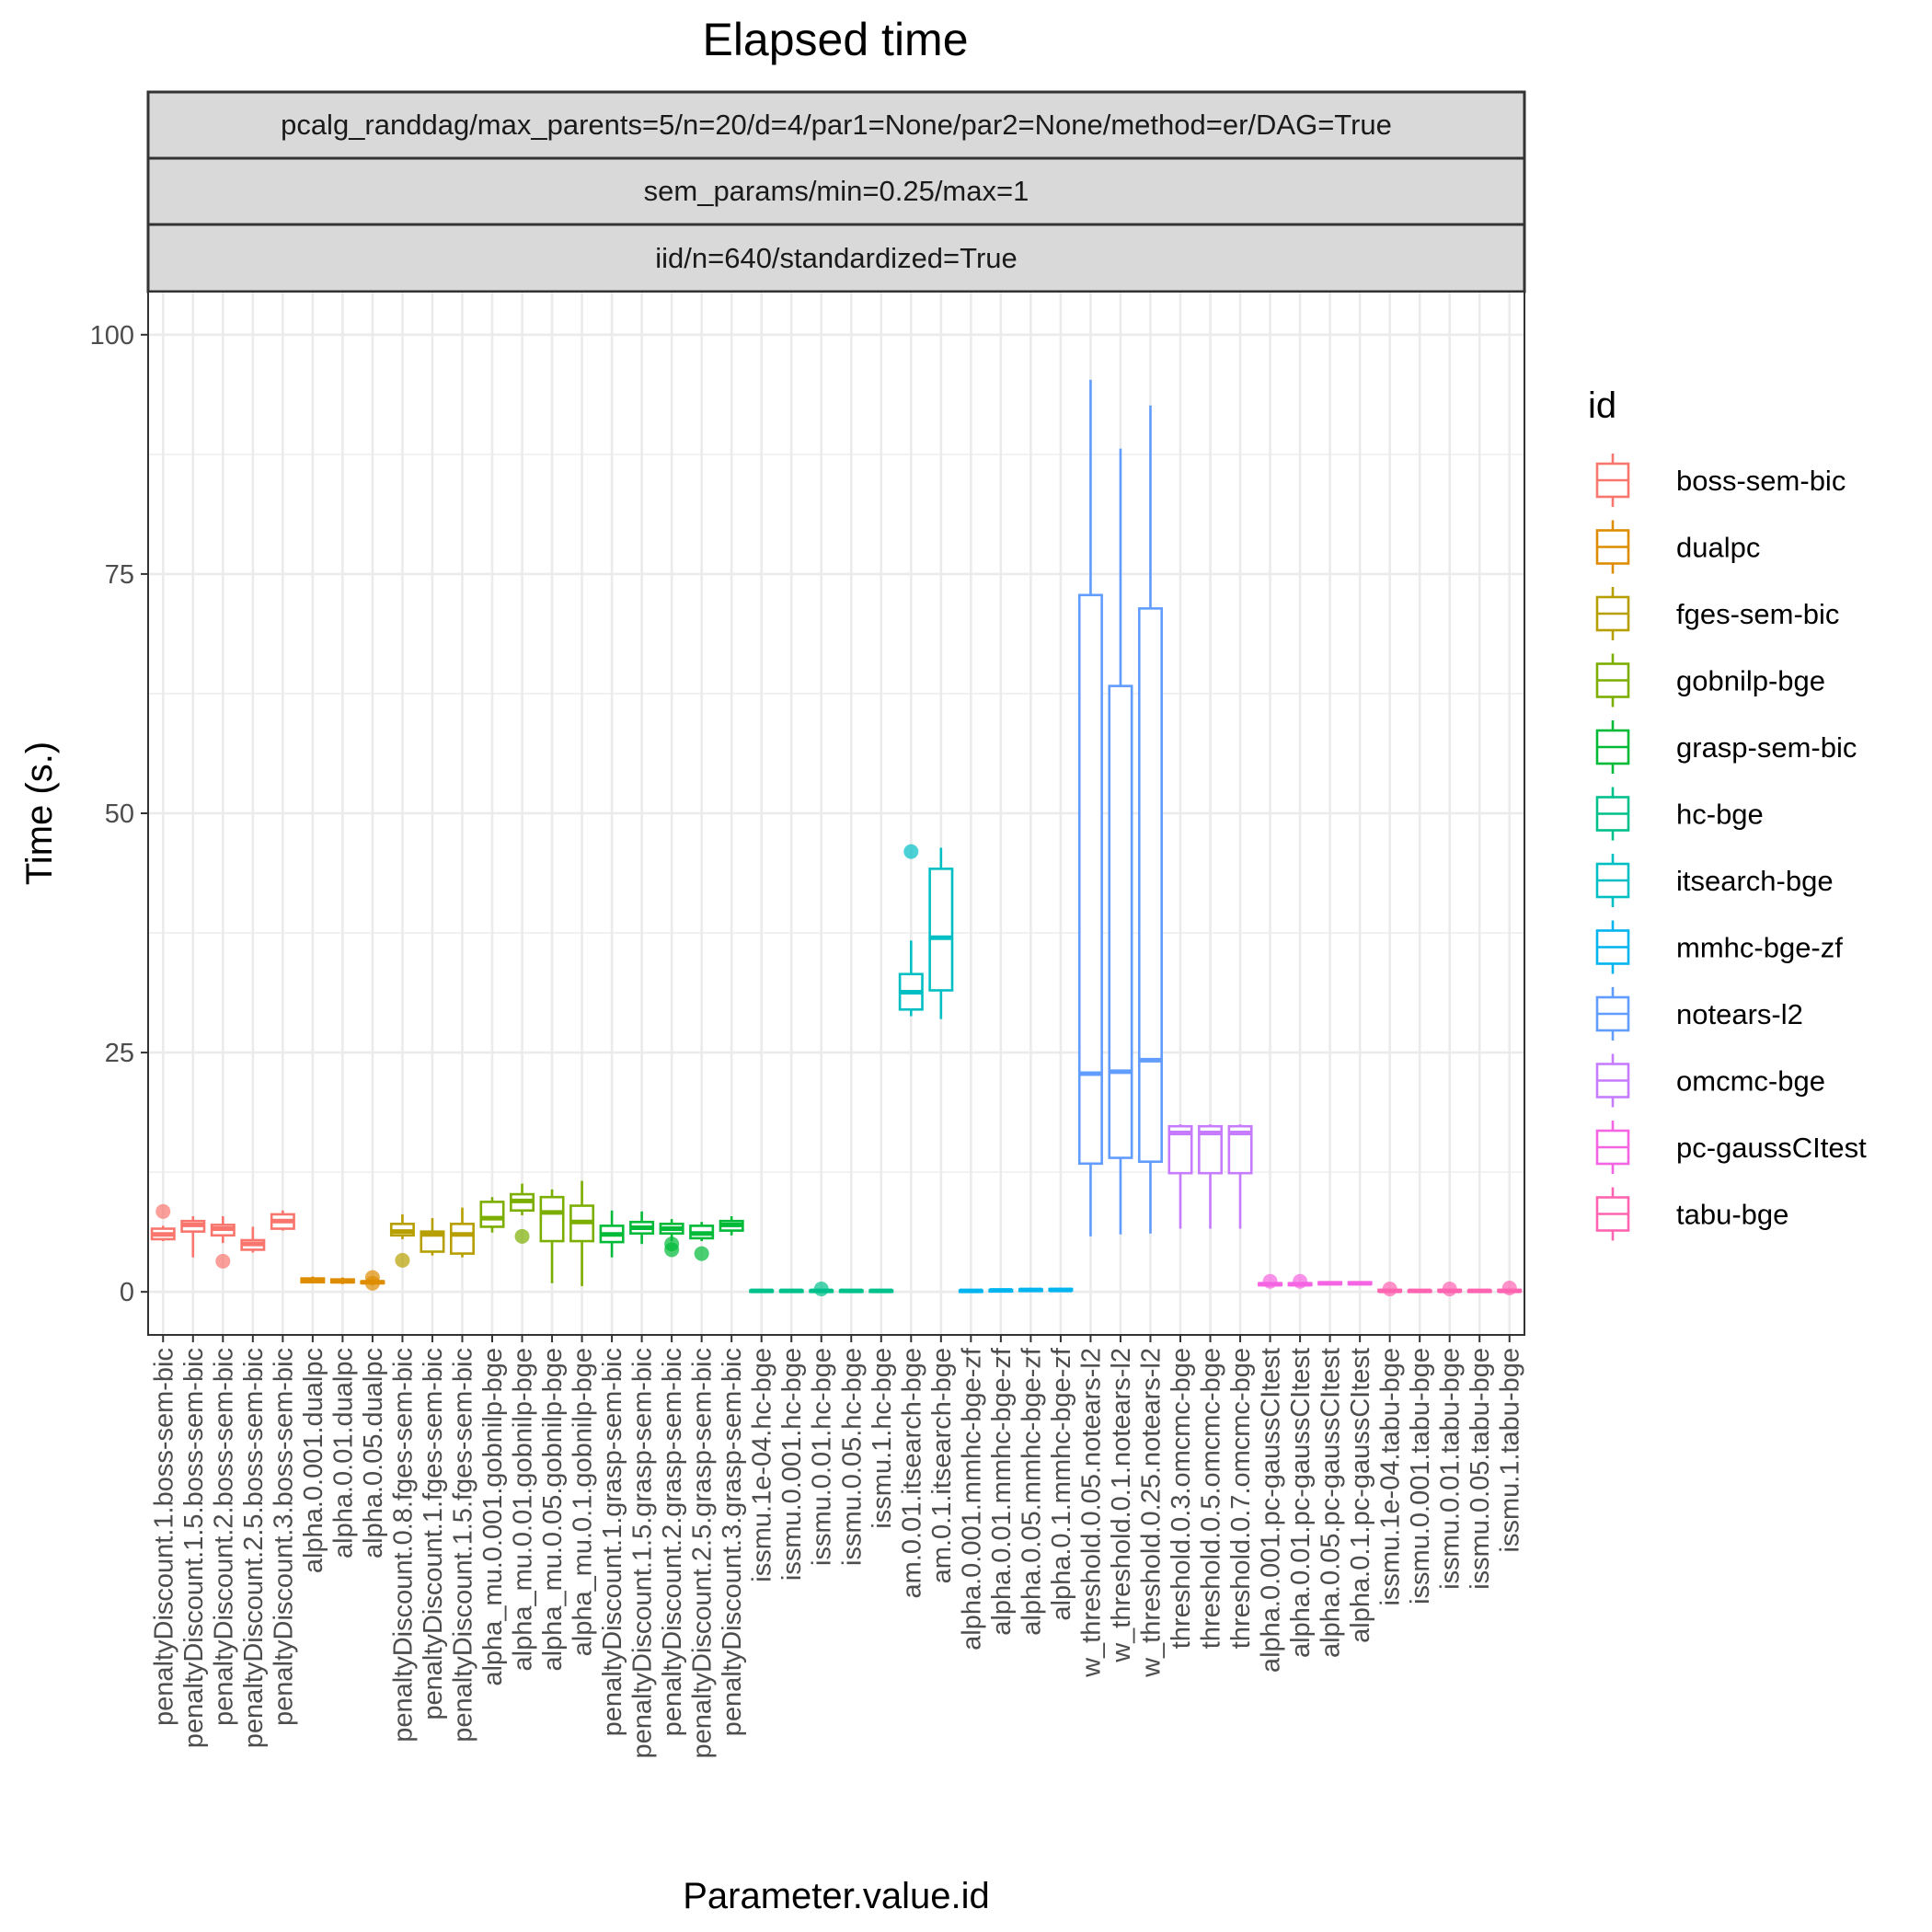 This screenshot has height=1932, width=1932. Describe the element at coordinates (39, 813) in the screenshot. I see `y-axis-title: Time (s.)` at that location.